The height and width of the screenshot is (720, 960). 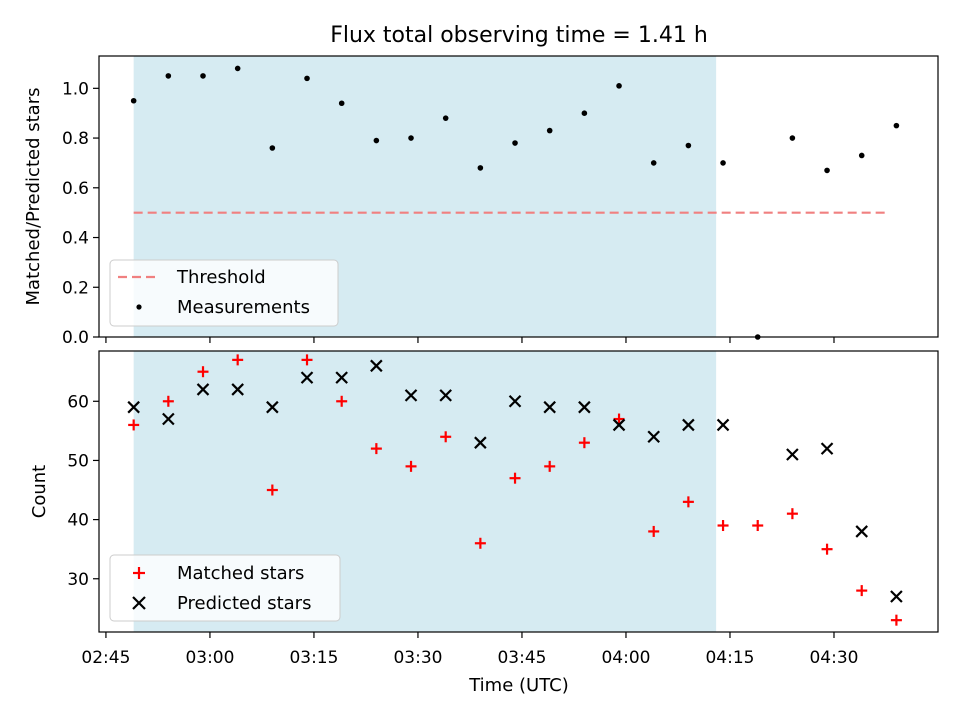 I want to click on ratio-x-ticks, so click(x=470, y=340).